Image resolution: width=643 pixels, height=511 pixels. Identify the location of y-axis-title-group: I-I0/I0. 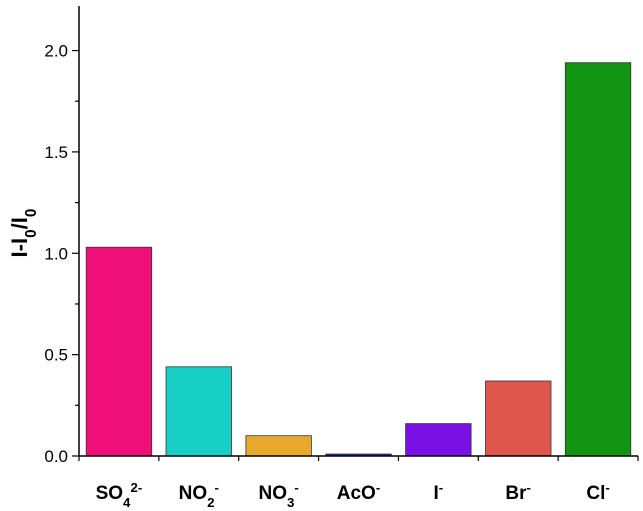
(23, 233).